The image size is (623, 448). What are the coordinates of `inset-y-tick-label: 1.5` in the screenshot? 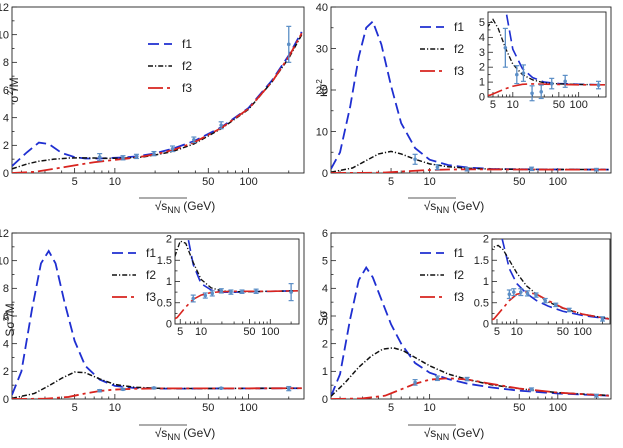 It's located at (481, 261).